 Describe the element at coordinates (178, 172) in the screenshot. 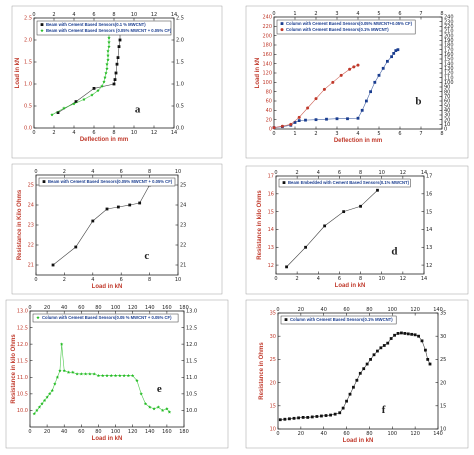

I see `top-tick-label: 10` at that location.